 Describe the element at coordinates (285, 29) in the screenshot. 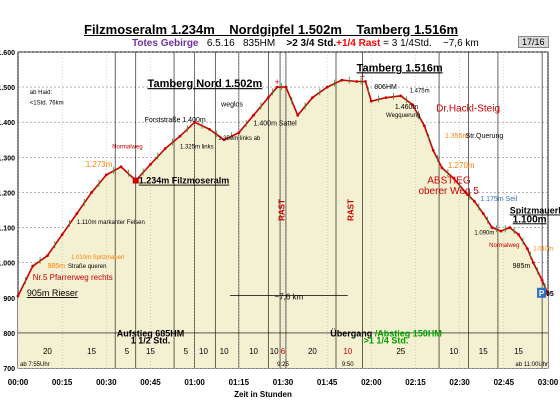

I see `title-part-2: Nordgipfel 1.502m` at that location.